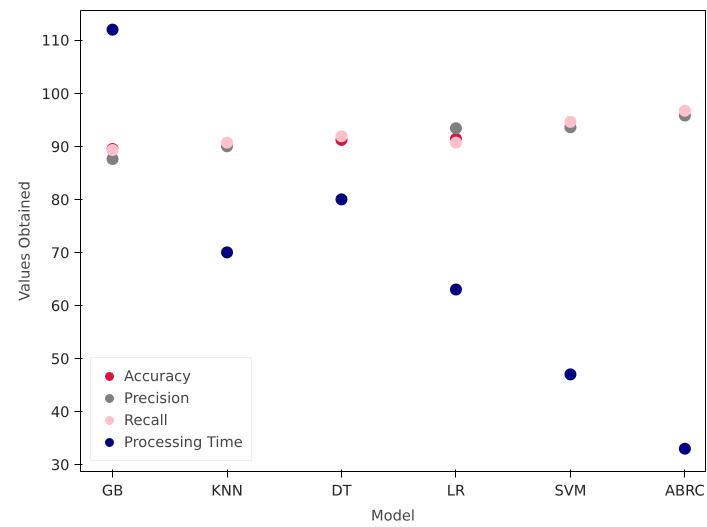  Describe the element at coordinates (60, 306) in the screenshot. I see `y-tick-label: 60` at that location.